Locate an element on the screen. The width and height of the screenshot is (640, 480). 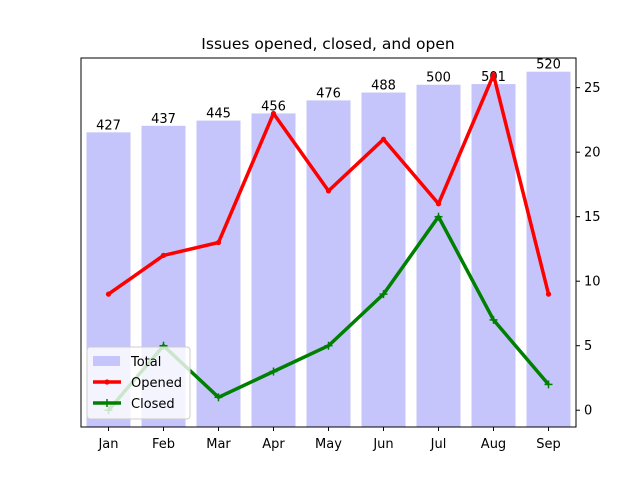
legend-label-opened: Opened is located at coordinates (156, 383).